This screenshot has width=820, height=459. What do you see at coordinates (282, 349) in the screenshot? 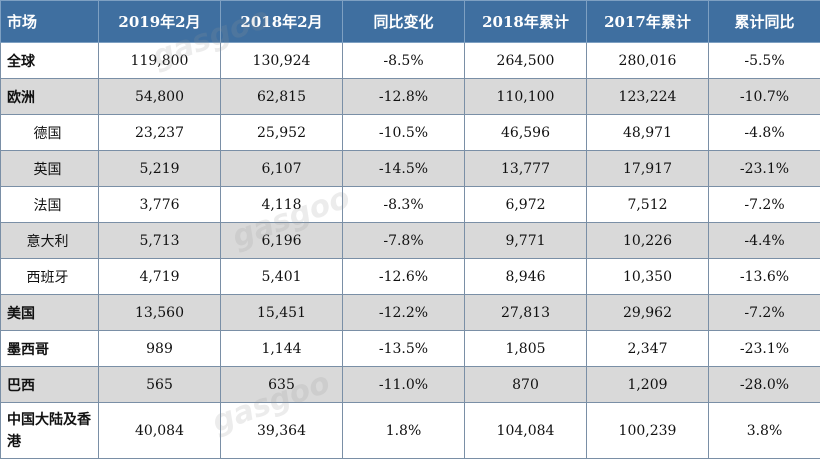
I see `value-cell: 1,144` at bounding box center [282, 349].